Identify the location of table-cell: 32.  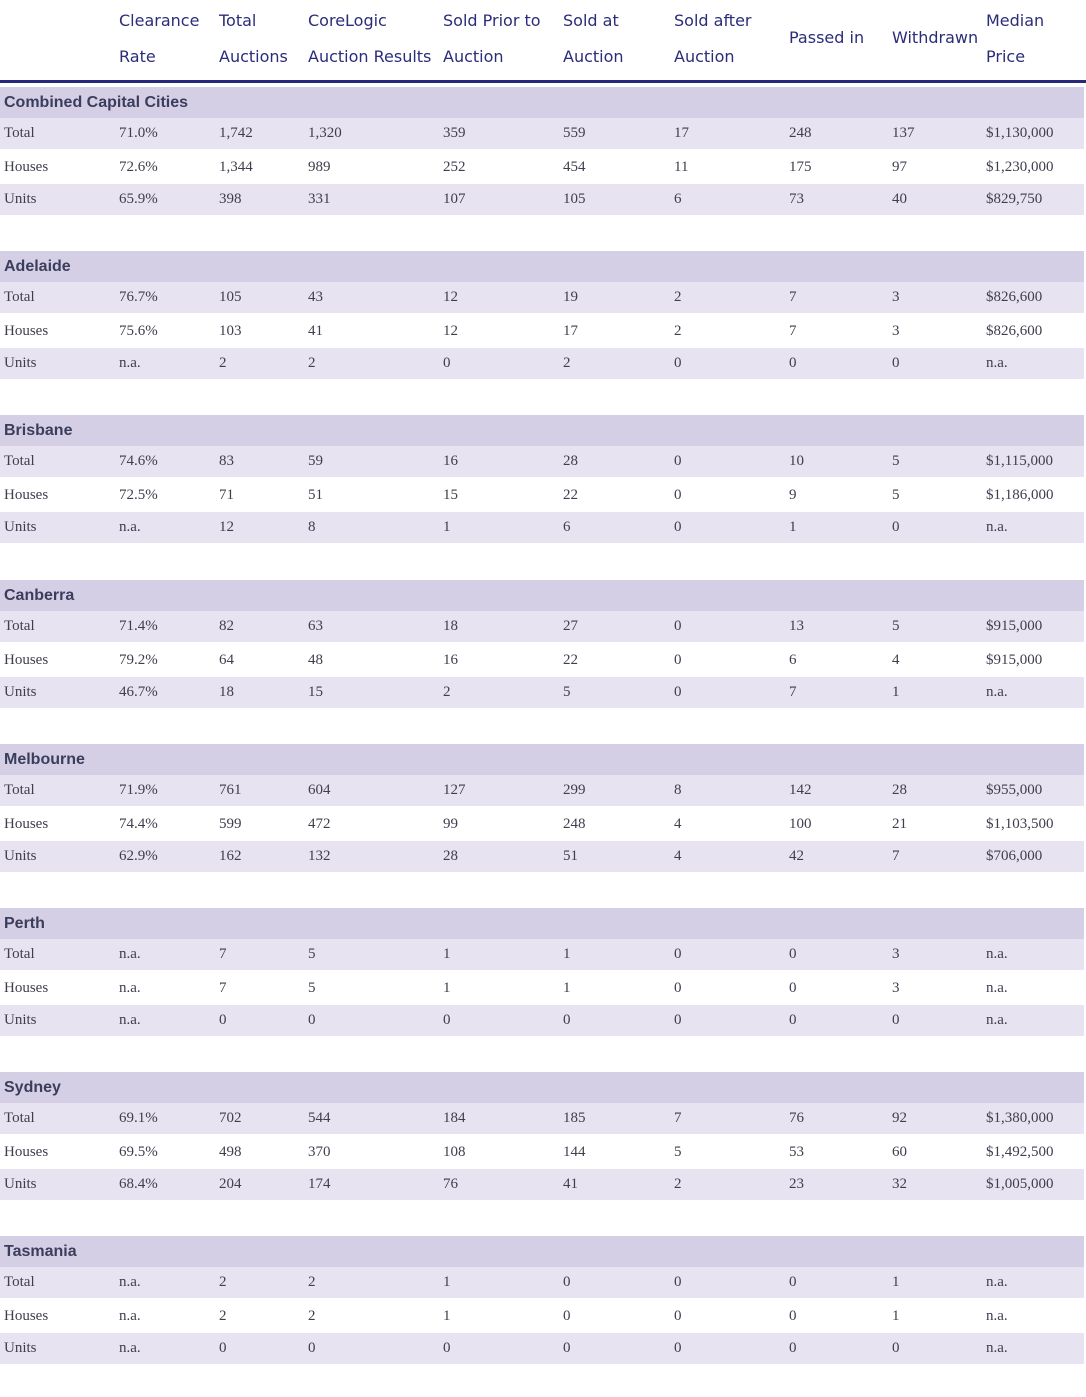
(899, 1184).